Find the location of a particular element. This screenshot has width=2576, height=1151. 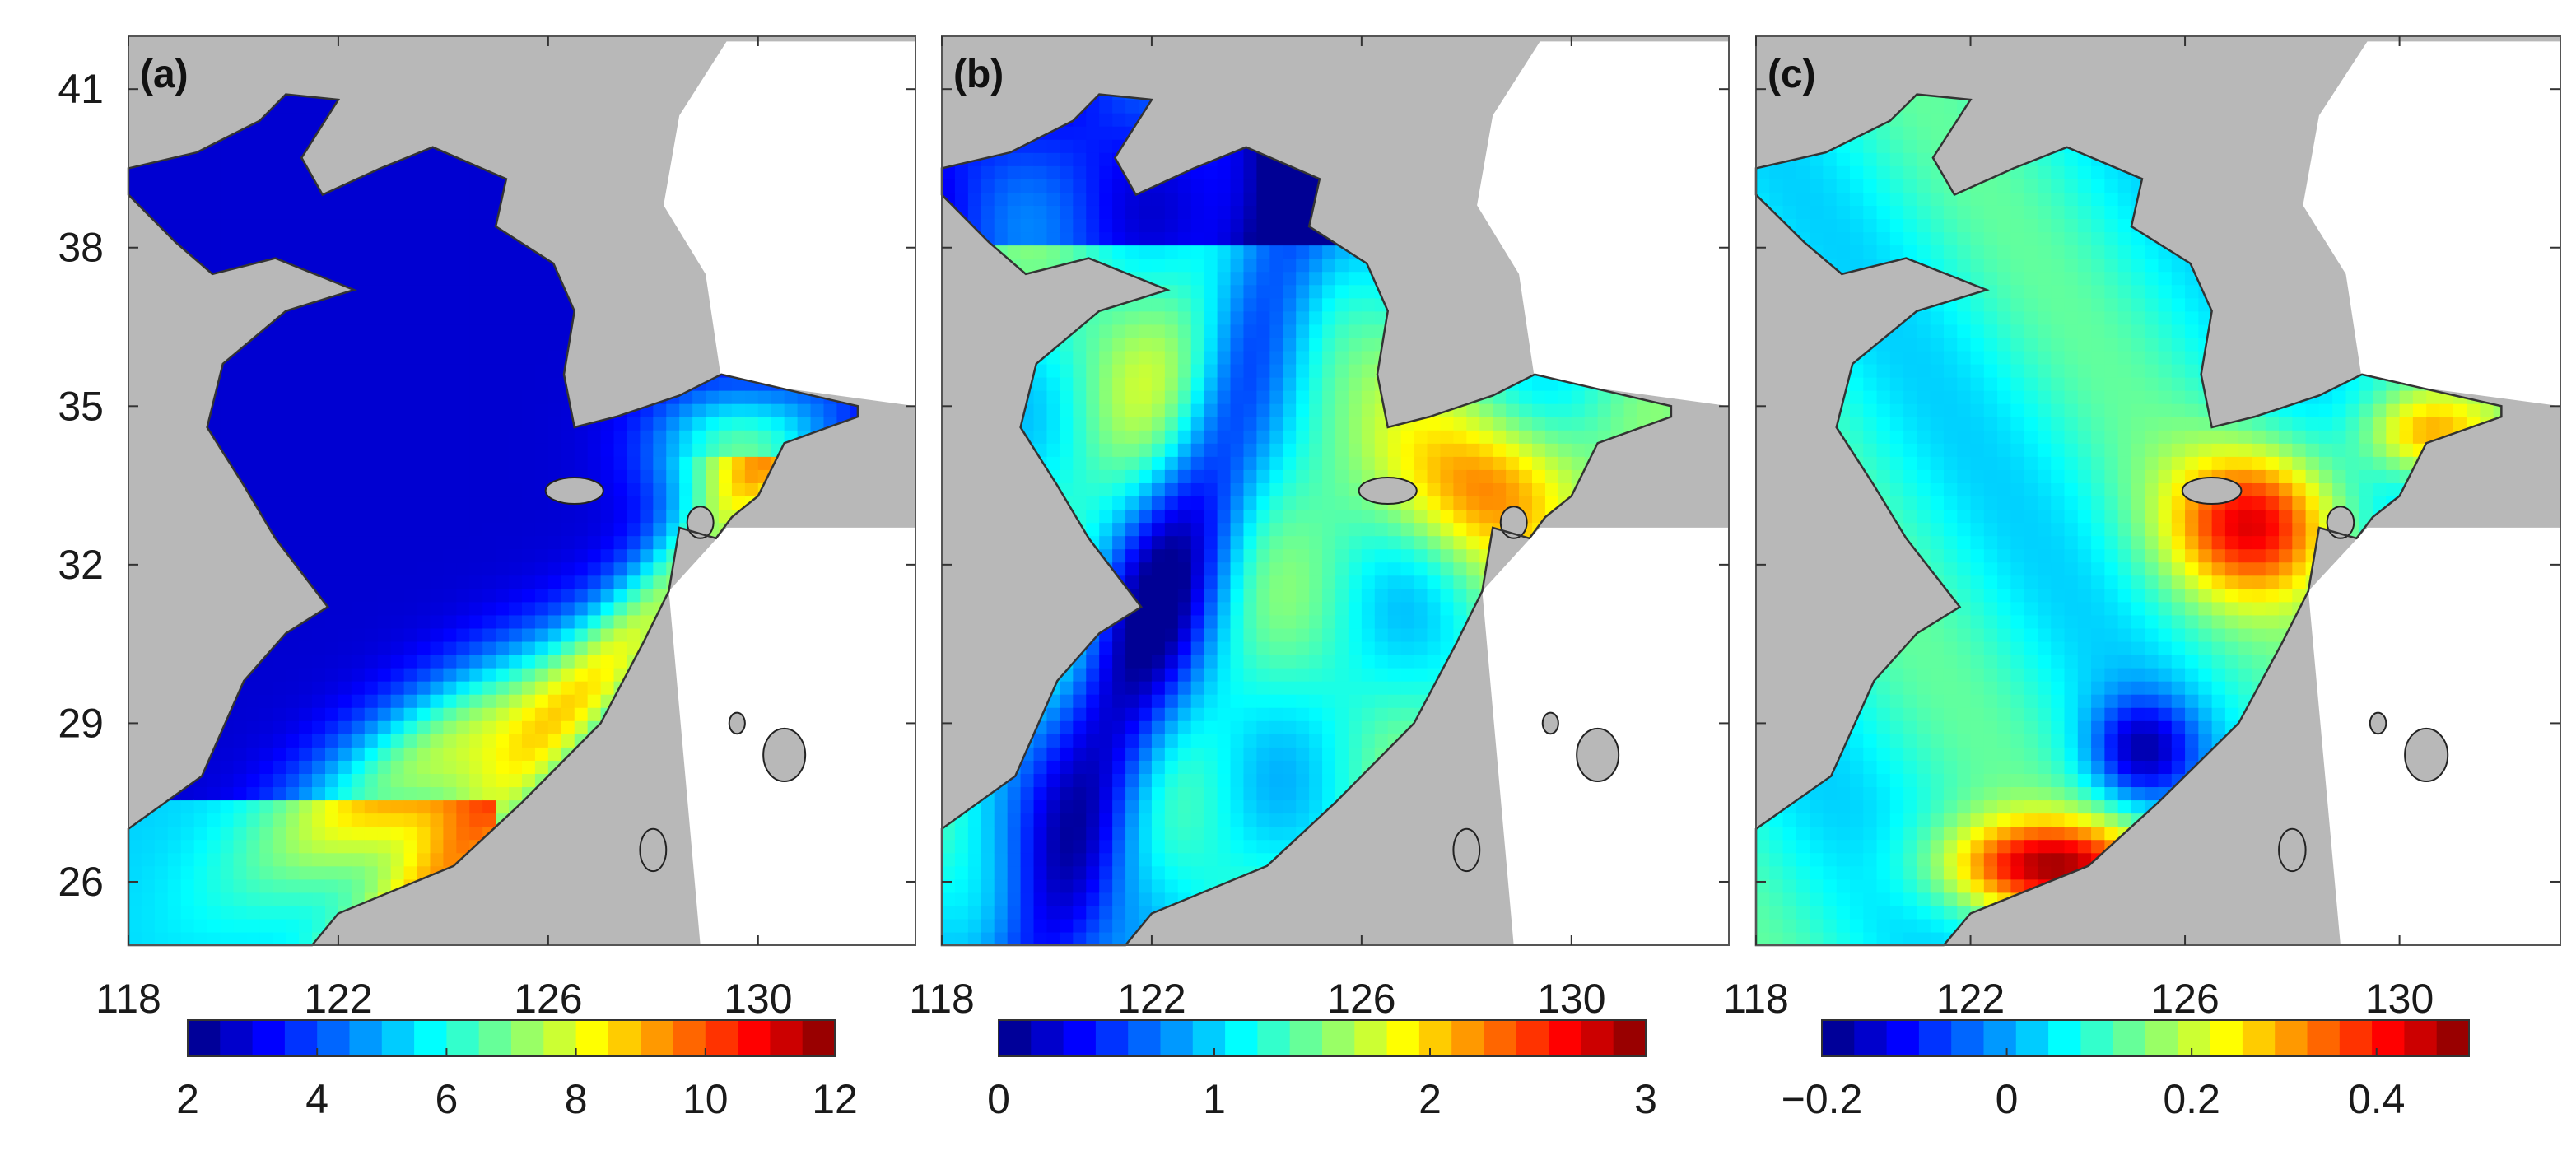

colorbar-segment is located at coordinates (527, 1038).